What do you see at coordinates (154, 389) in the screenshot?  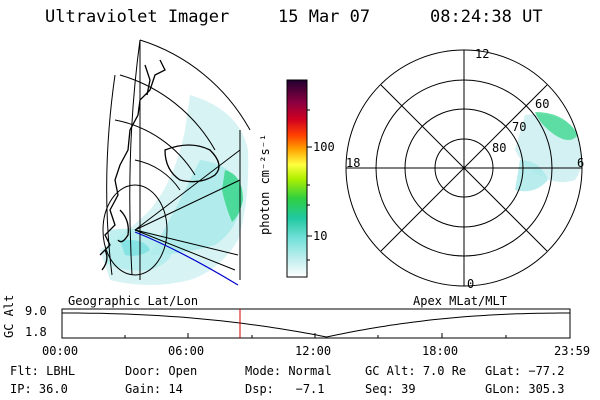 I see `status-gain: Gain: 14` at bounding box center [154, 389].